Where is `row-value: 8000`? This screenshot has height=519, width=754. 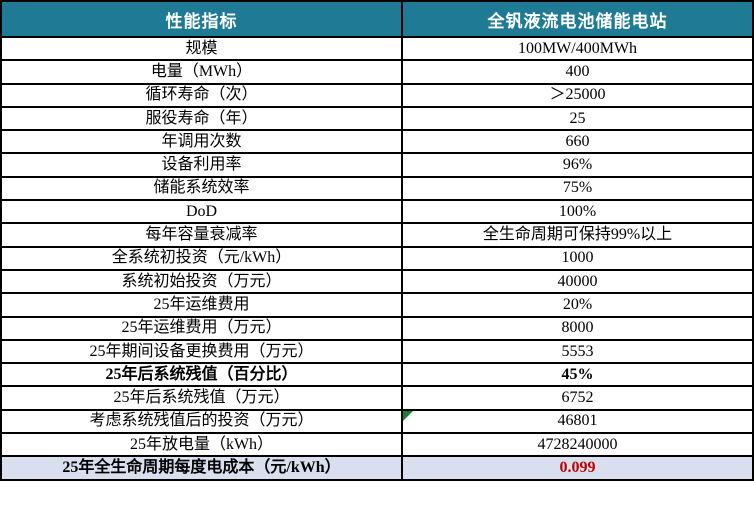
row-value: 8000 is located at coordinates (577, 328).